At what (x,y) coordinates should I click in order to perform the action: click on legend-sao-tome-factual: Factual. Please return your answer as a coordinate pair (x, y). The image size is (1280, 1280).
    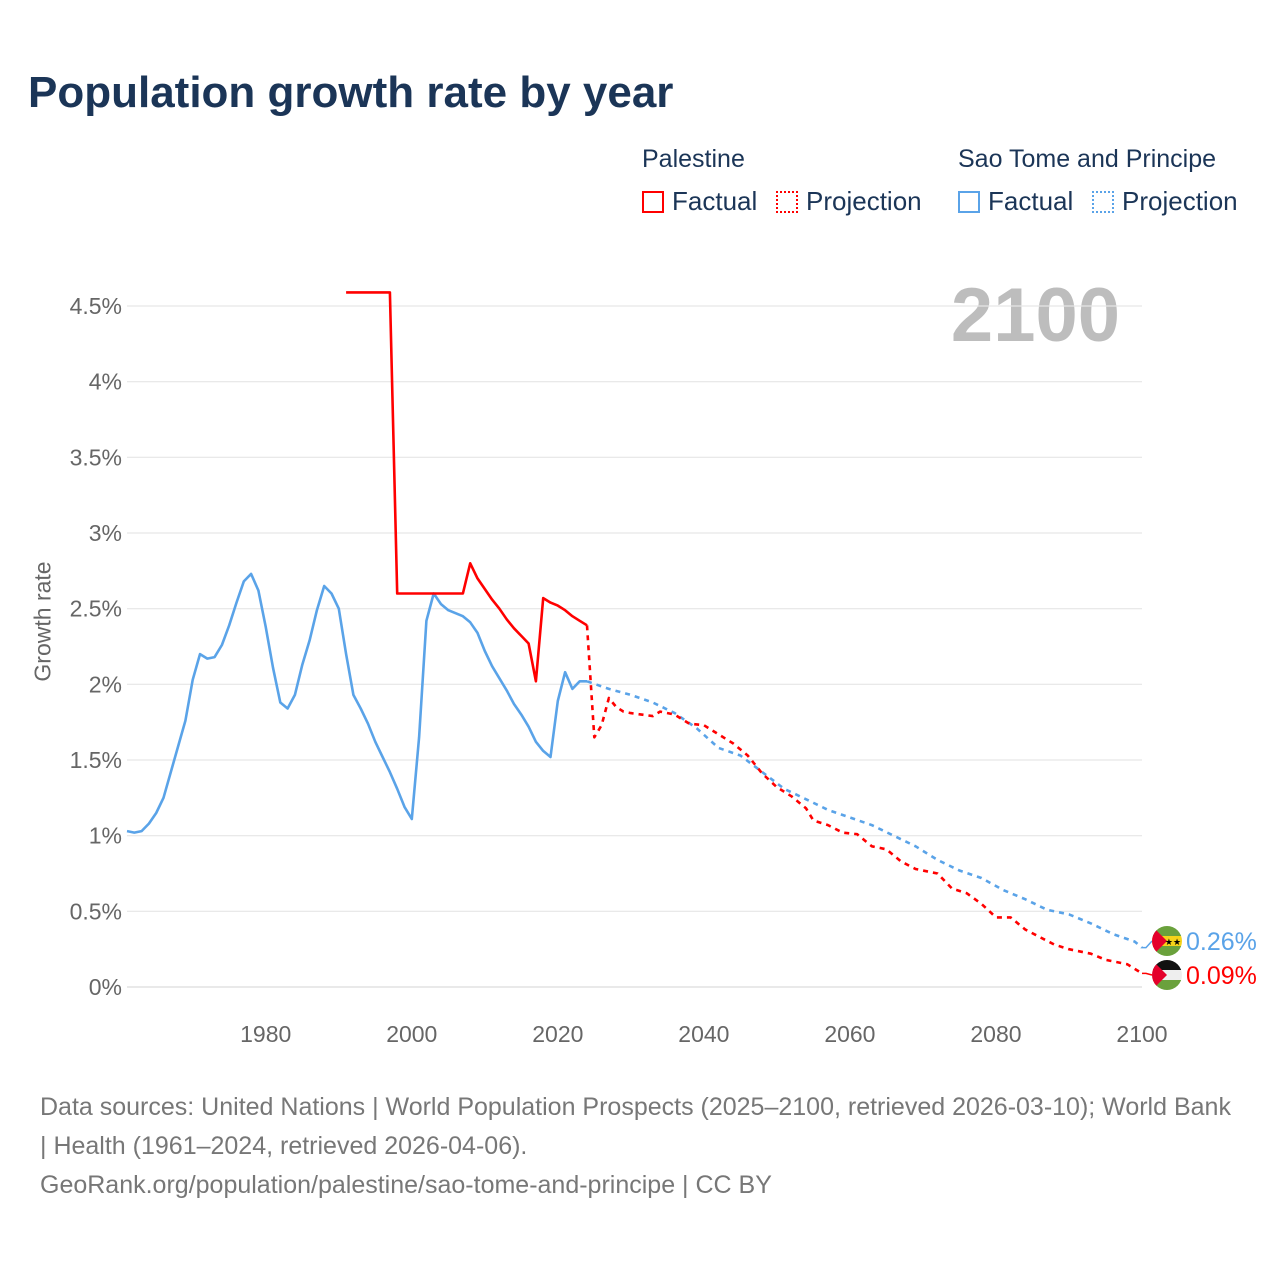
    Looking at the image, I should click on (1015, 201).